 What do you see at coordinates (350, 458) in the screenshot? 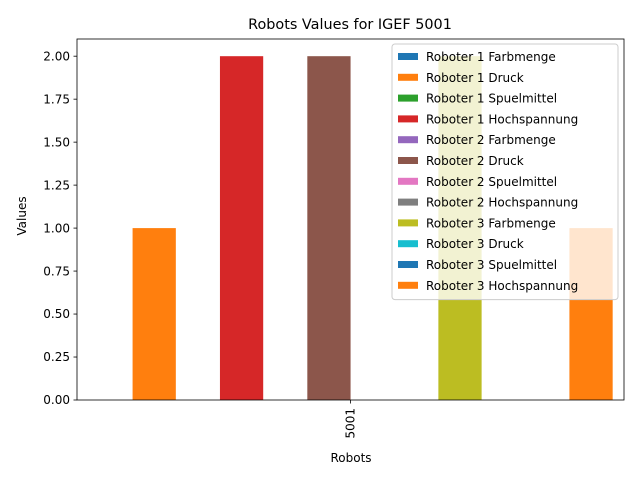
I see `x-axis-label: Robots` at bounding box center [350, 458].